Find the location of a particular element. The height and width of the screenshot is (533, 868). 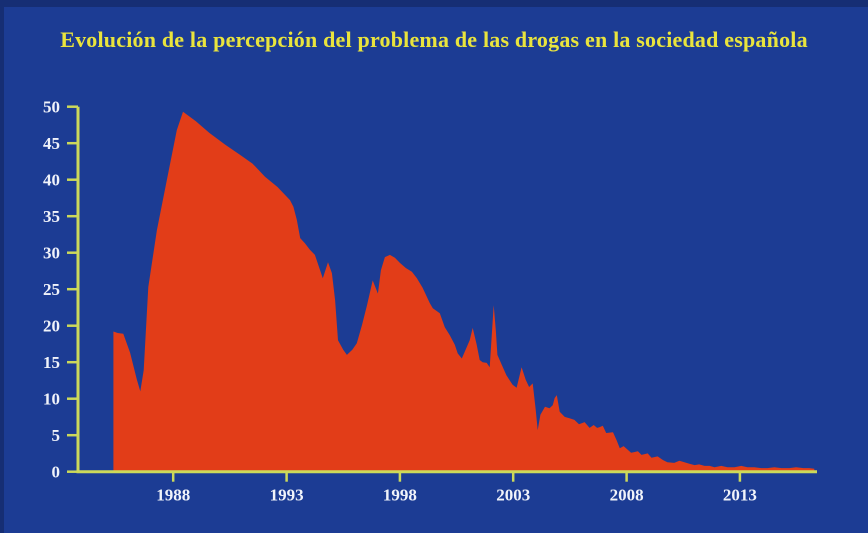

y-tick-label: 40 is located at coordinates (51, 180).